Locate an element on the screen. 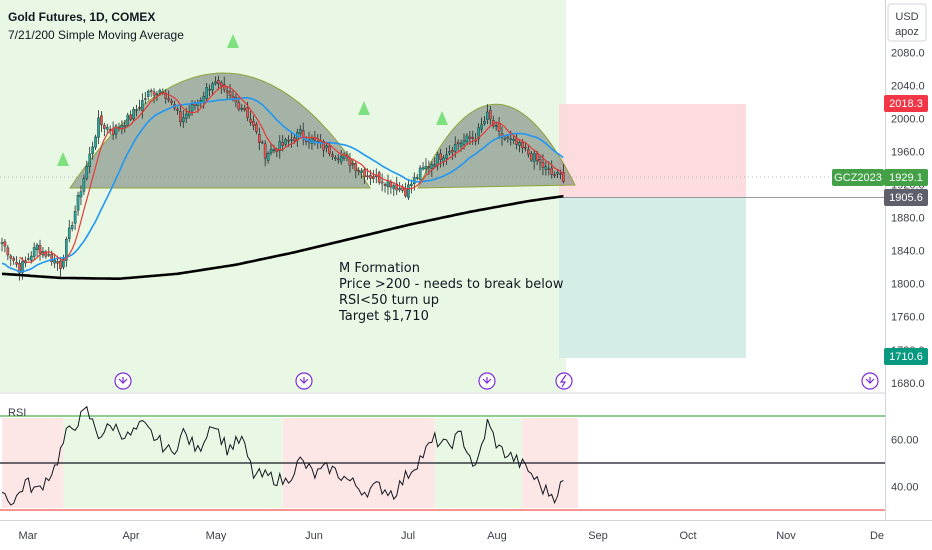 The height and width of the screenshot is (550, 932). price-tick-label: 2000.0 is located at coordinates (908, 120).